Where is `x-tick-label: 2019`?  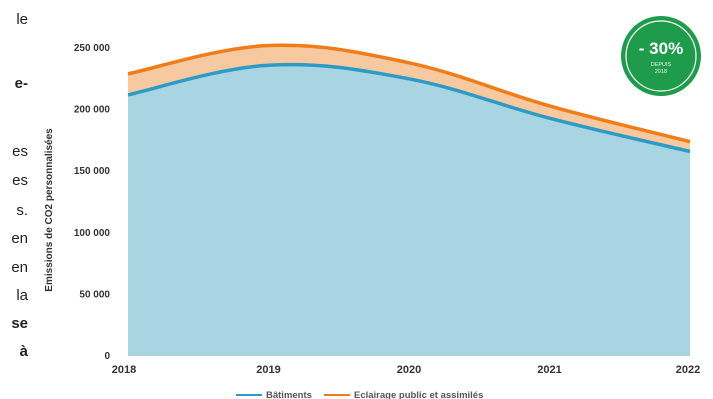
x-tick-label: 2019 is located at coordinates (268, 370).